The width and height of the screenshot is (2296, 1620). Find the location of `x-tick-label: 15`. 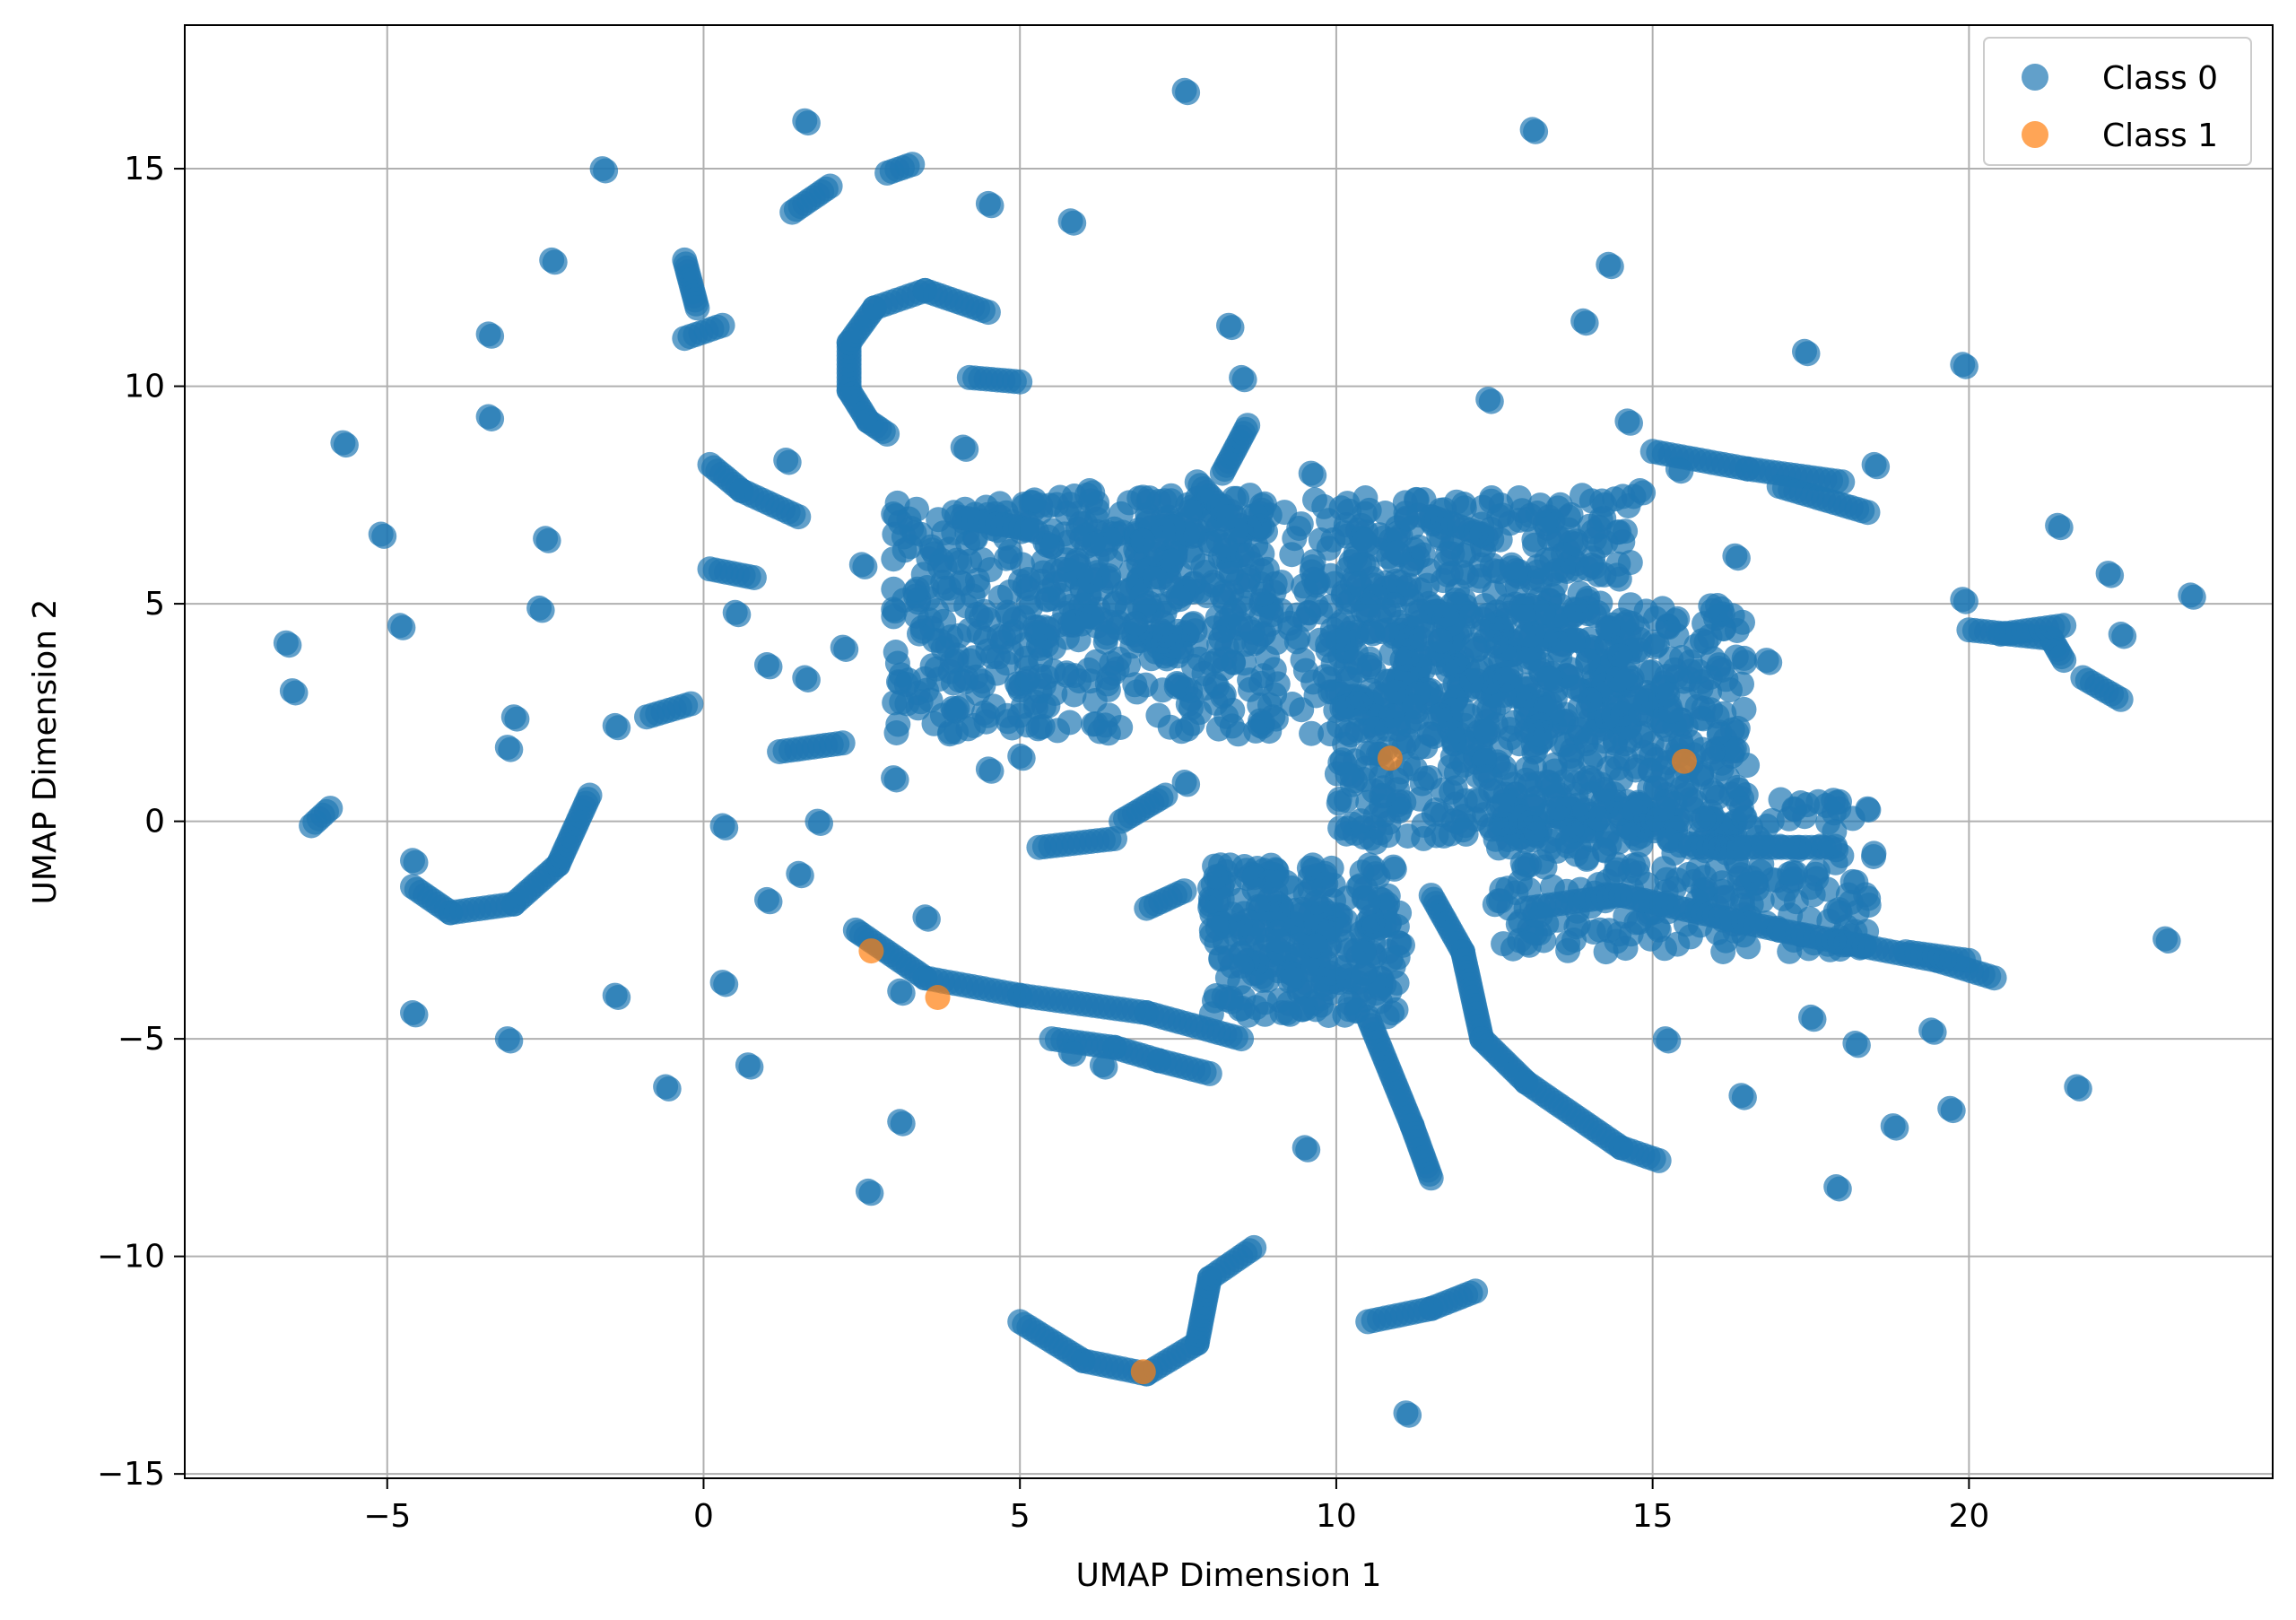

x-tick-label: 15 is located at coordinates (1653, 1516).